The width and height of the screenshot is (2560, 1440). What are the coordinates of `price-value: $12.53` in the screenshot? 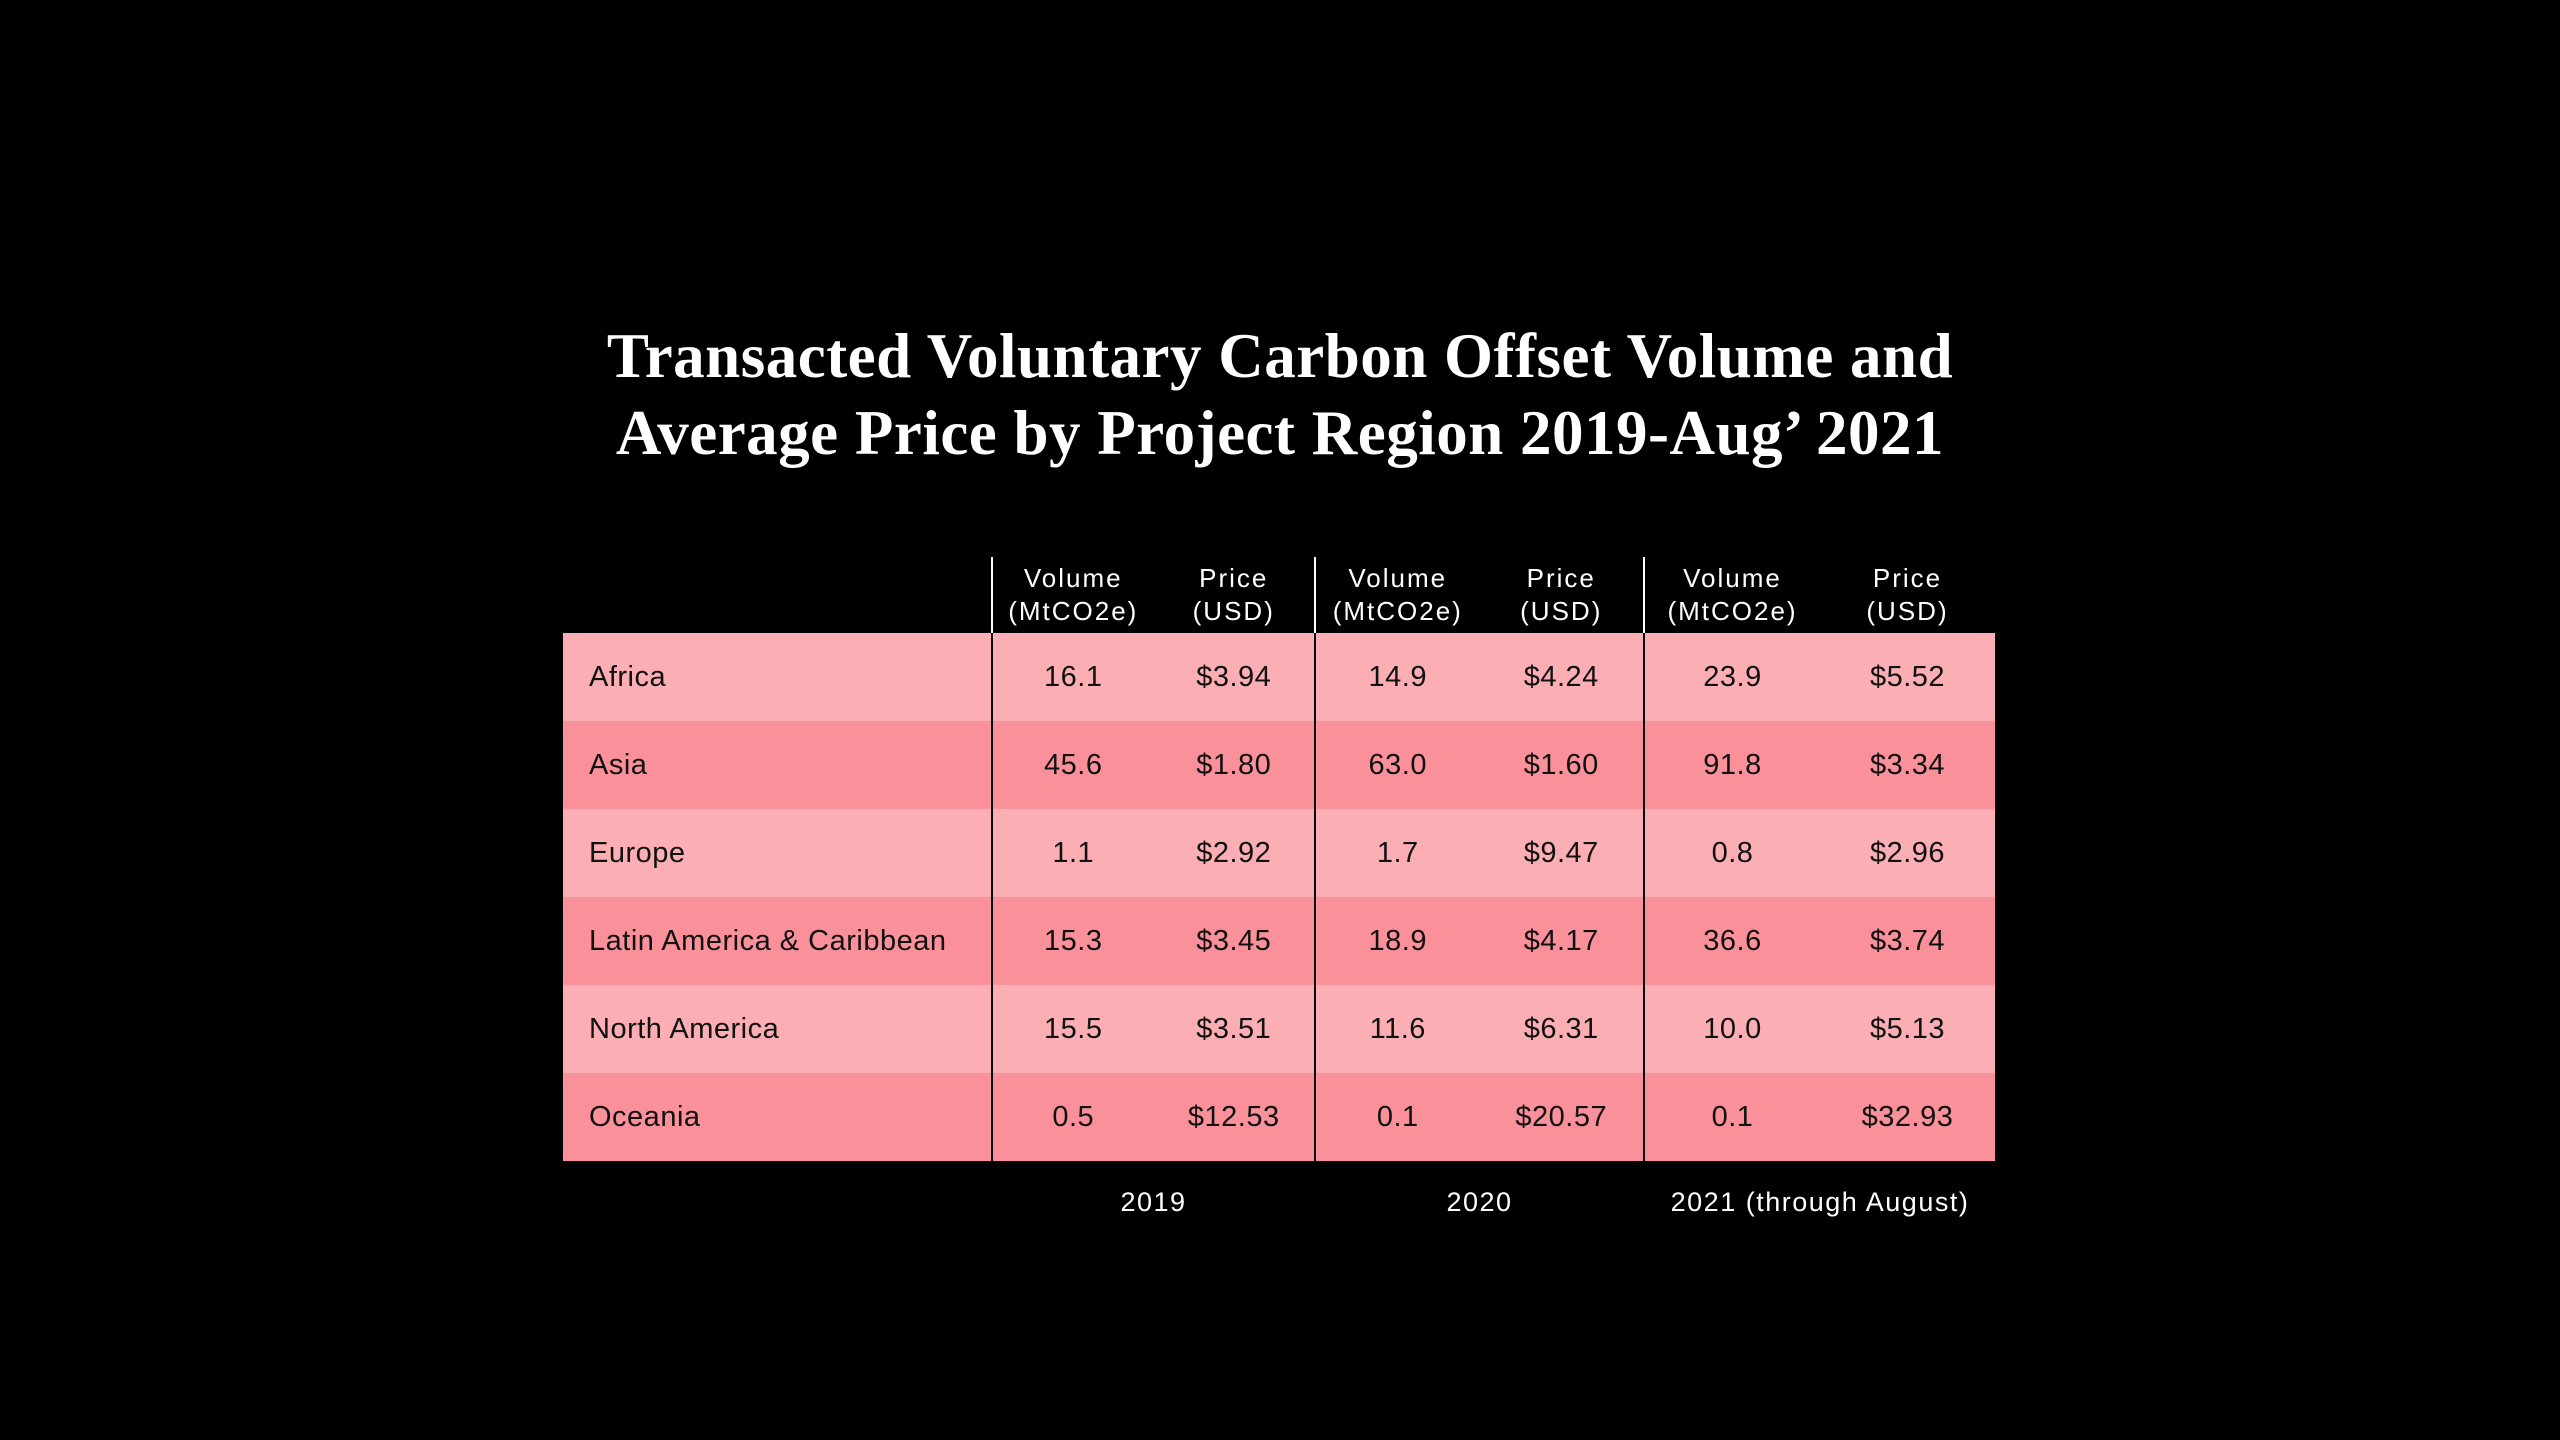 It's located at (1233, 1116).